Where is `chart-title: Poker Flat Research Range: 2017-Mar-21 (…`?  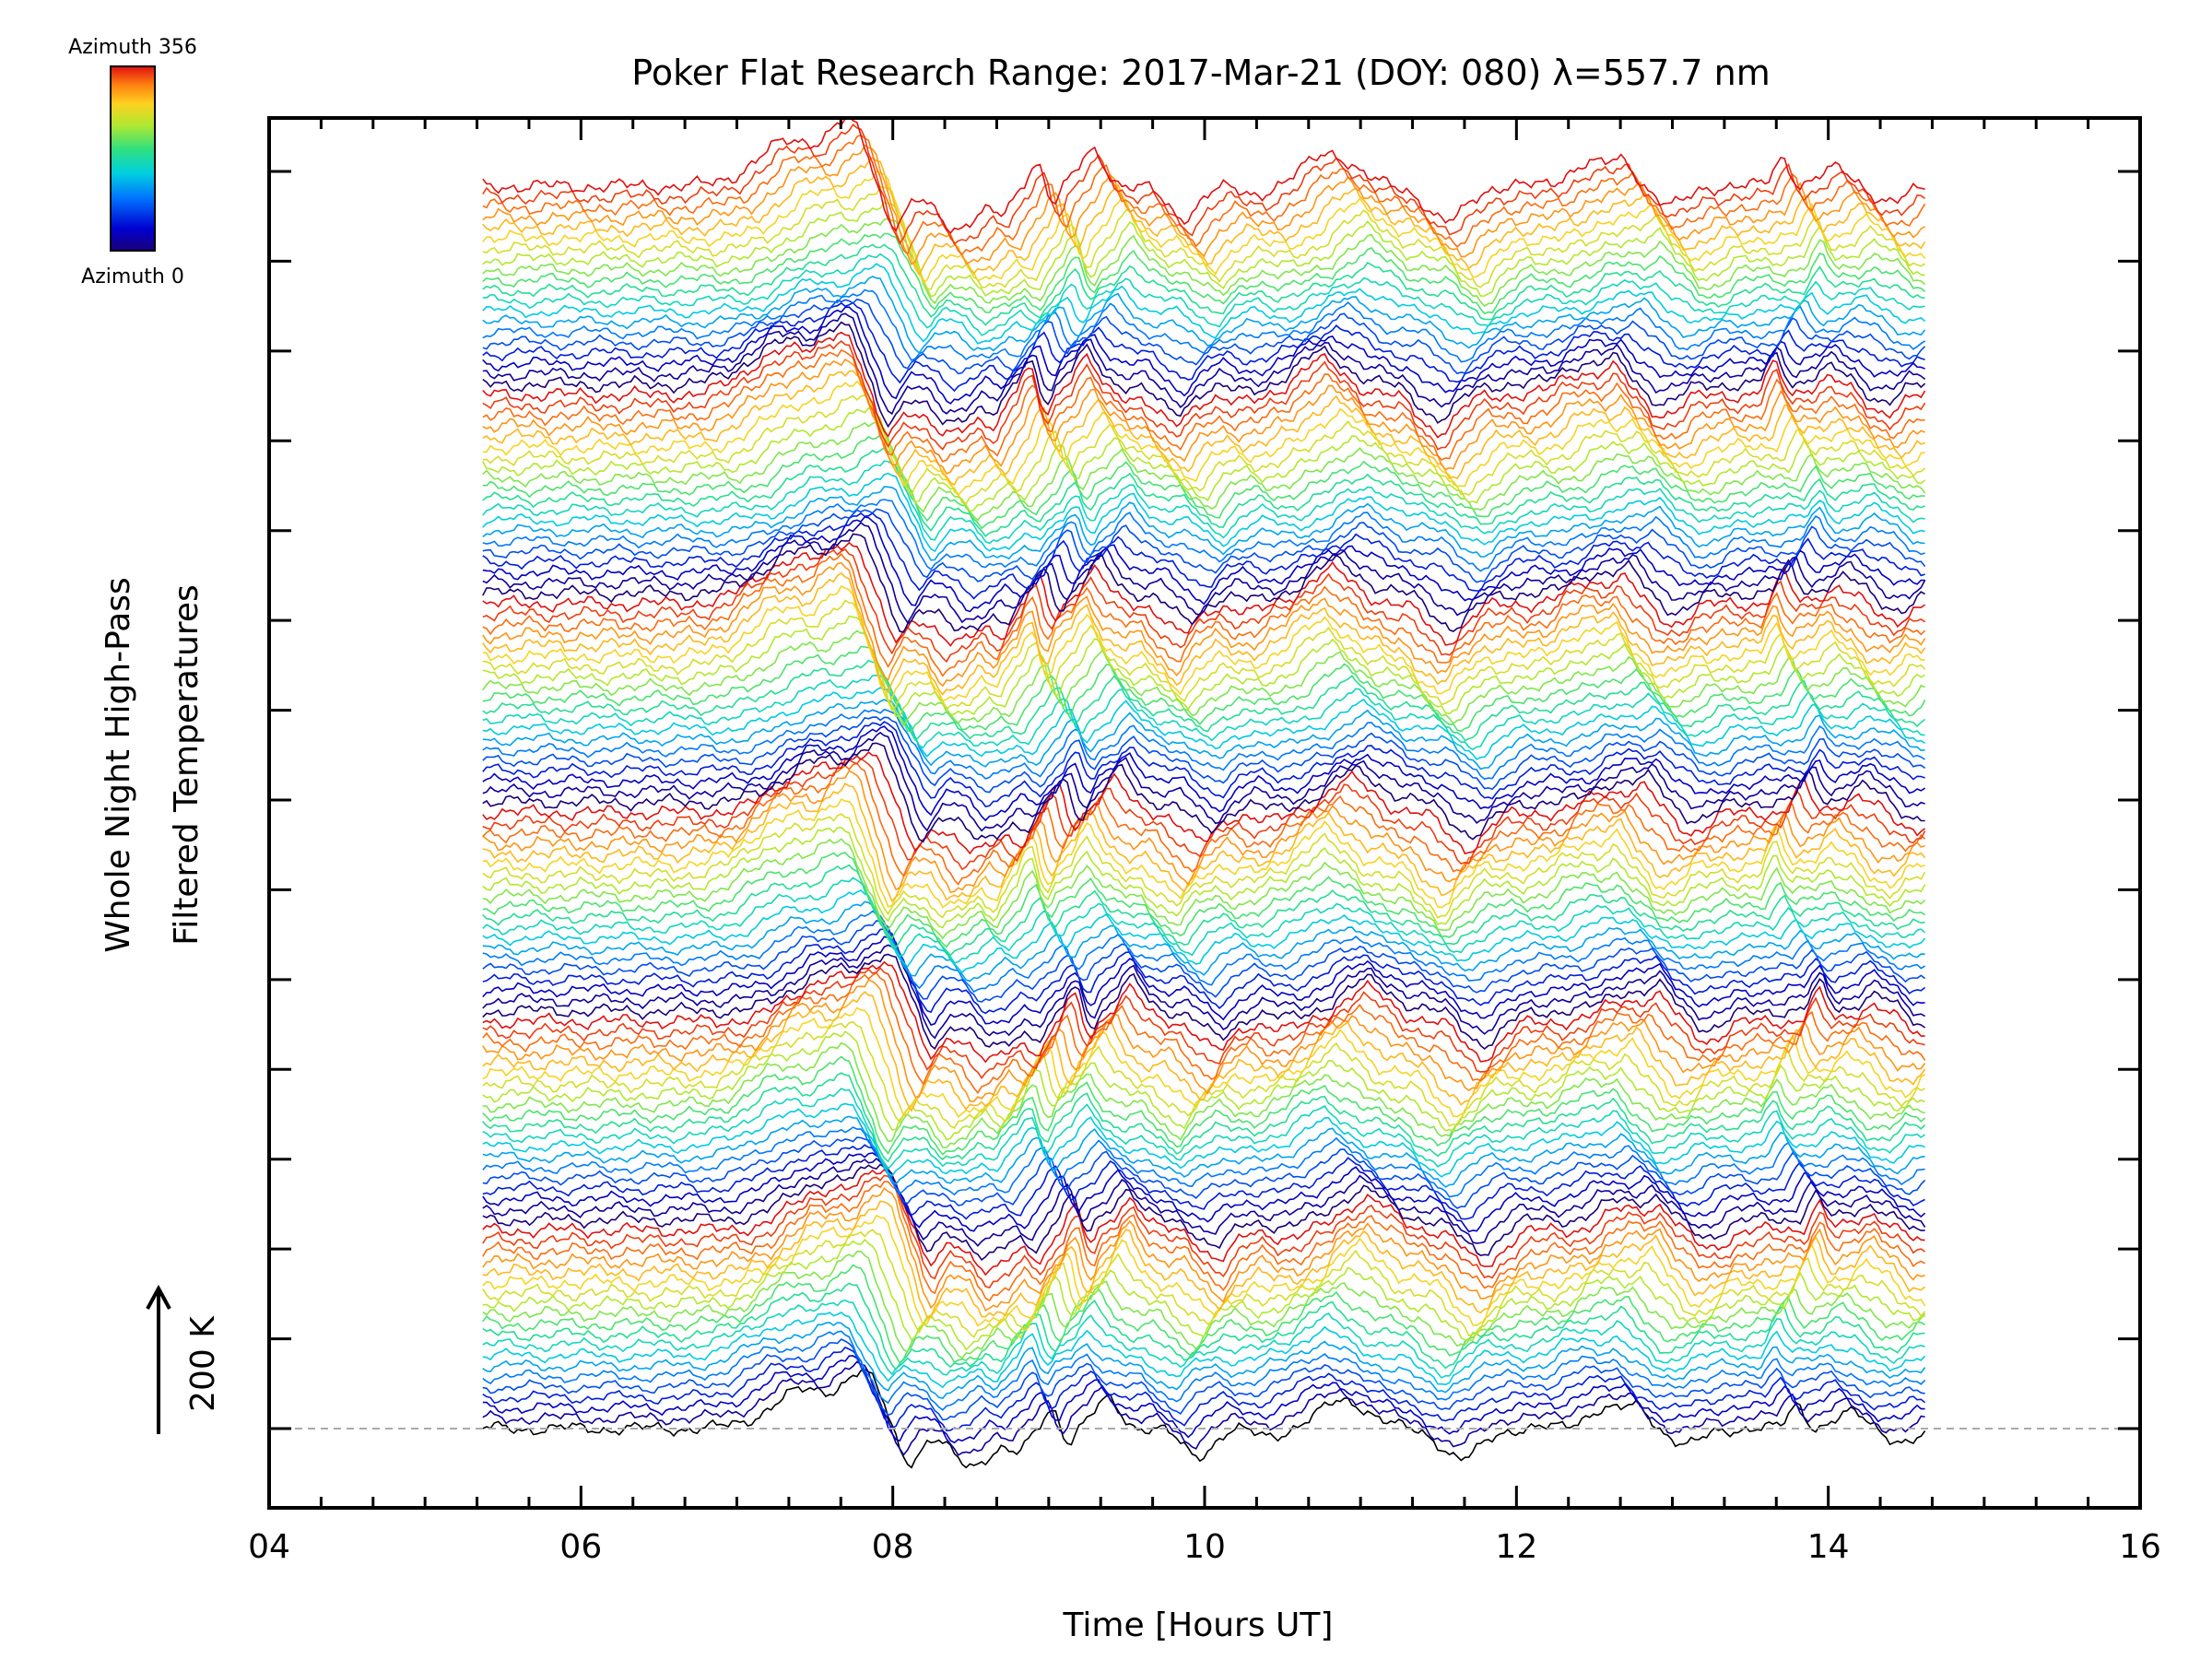
chart-title: Poker Flat Research Range: 2017-Mar-21 (… is located at coordinates (1200, 73).